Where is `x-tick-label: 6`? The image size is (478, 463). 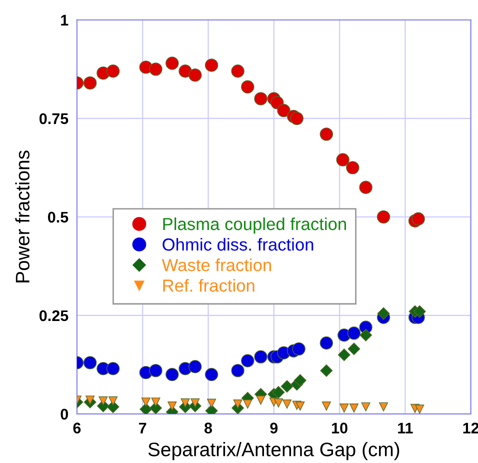
x-tick-label: 6 is located at coordinates (77, 428).